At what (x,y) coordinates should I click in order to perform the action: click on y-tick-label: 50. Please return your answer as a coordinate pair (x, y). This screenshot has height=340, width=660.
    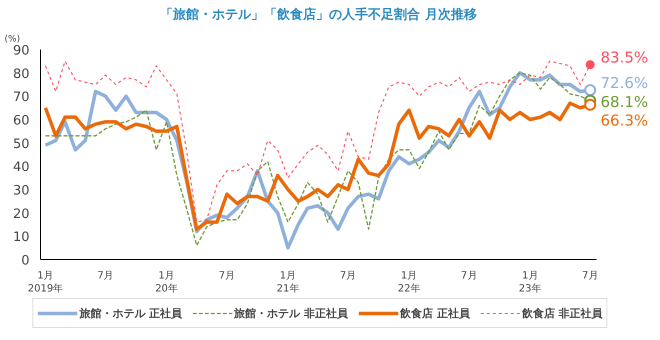
    Looking at the image, I should click on (21, 144).